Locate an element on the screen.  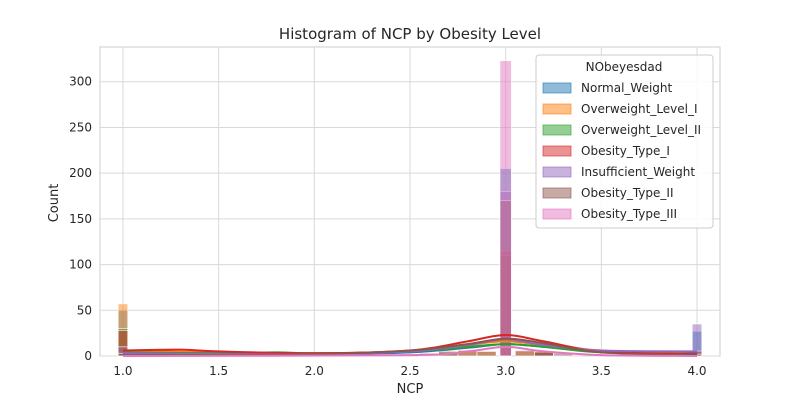
legend-box is located at coordinates (624, 141).